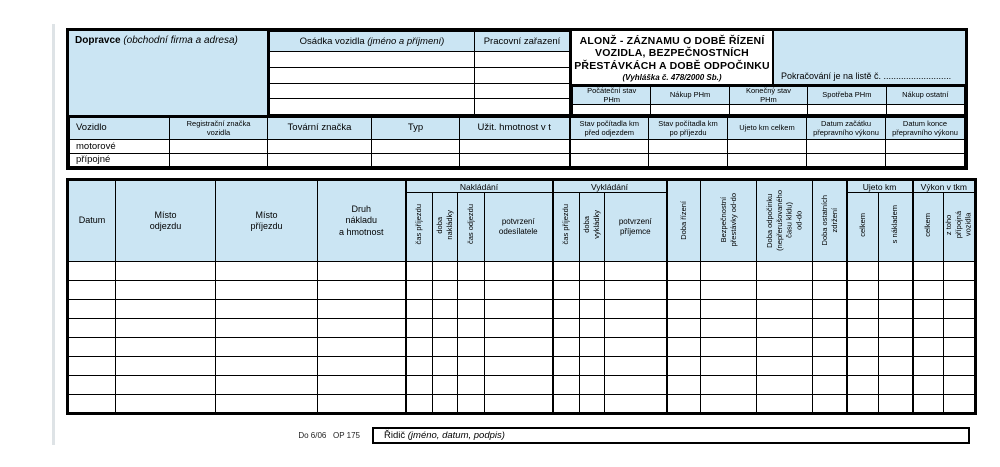  I want to click on other-delays-header: Doba ostatních zdržení, so click(830, 220).